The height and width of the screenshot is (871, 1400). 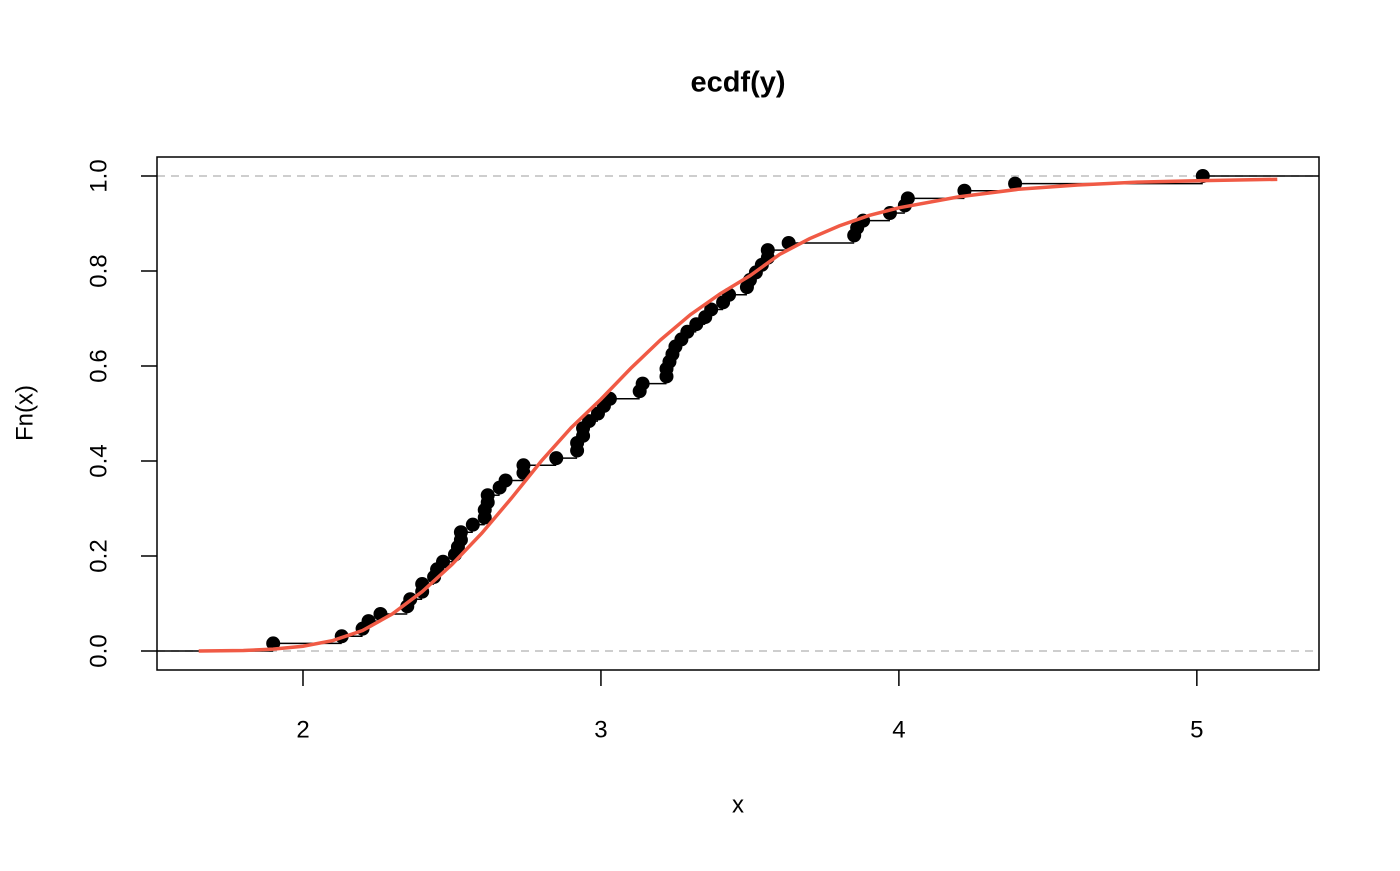 I want to click on y-tick-label: 0.6, so click(x=98, y=365).